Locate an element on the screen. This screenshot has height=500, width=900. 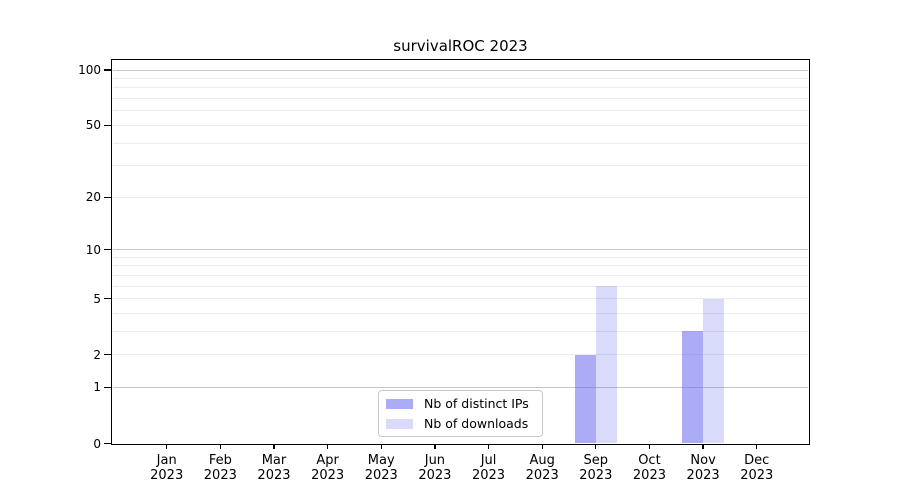
x-tick-label: Dec 2023 is located at coordinates (757, 468).